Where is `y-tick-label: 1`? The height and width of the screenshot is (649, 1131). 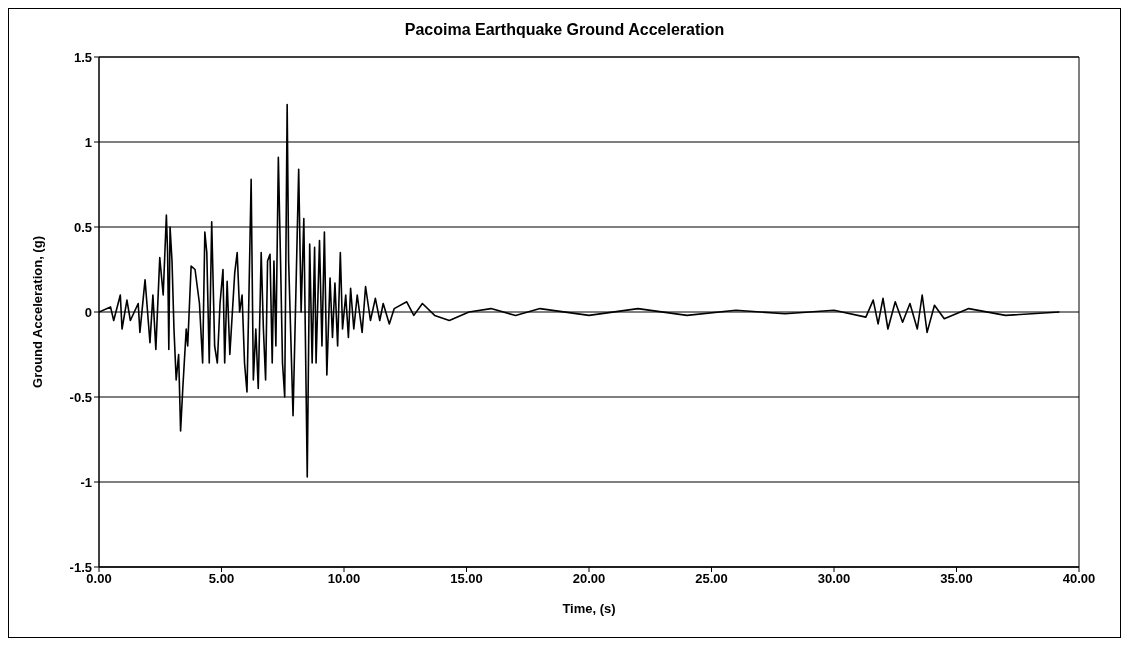 y-tick-label: 1 is located at coordinates (88, 142).